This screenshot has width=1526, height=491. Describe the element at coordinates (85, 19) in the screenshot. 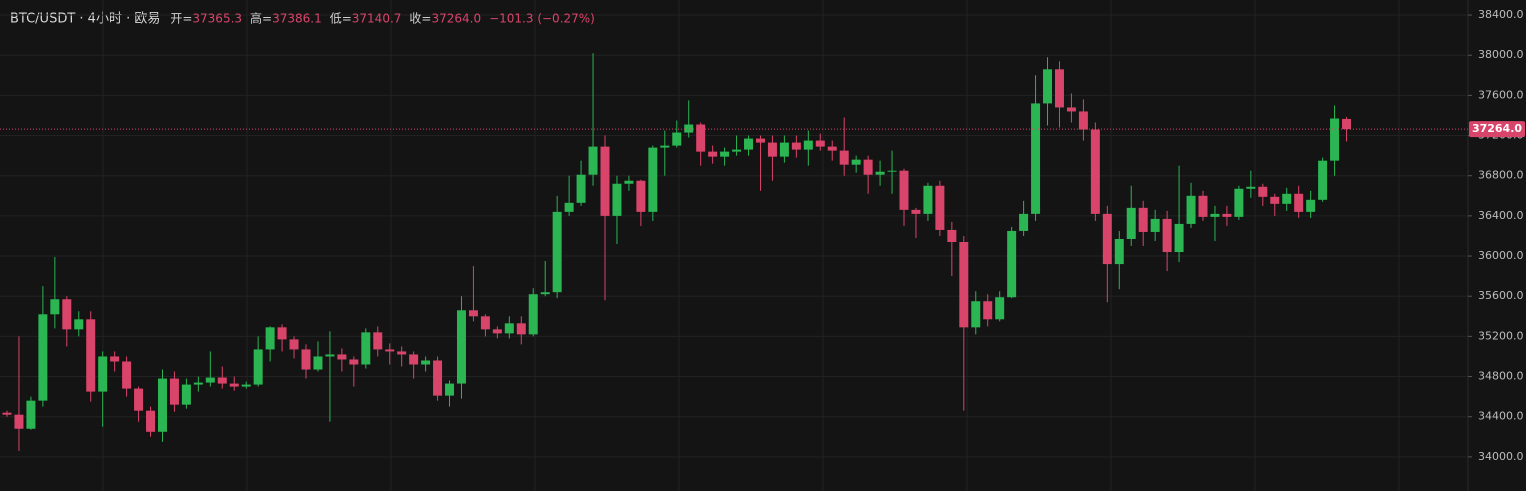

I see `chart-title: BTC/USDT · 4小时 · 欧易` at that location.